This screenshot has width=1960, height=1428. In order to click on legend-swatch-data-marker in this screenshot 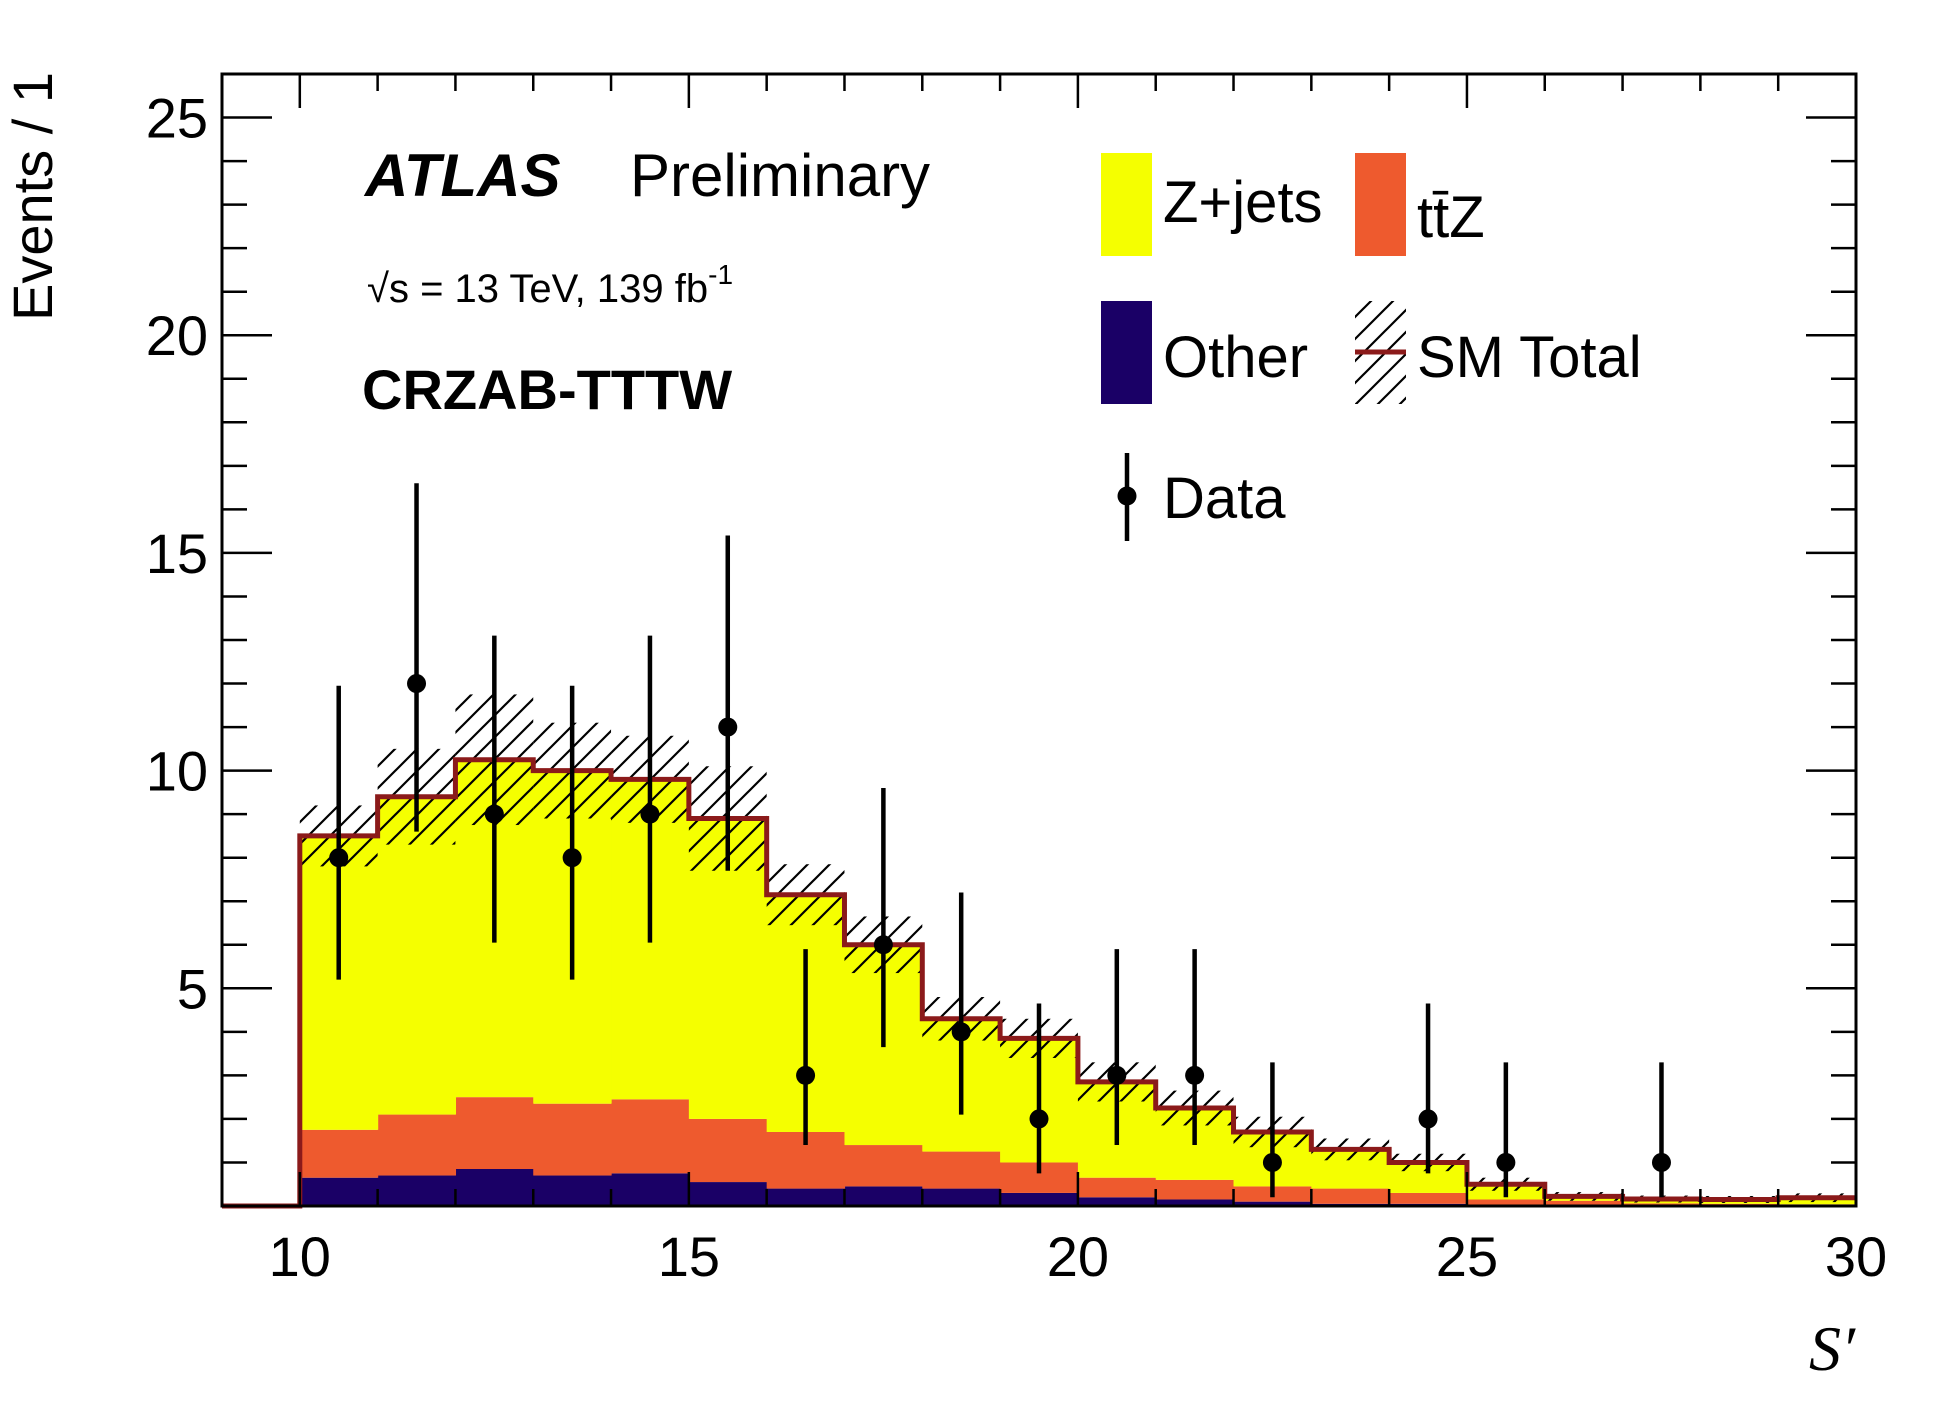, I will do `click(1127, 496)`.